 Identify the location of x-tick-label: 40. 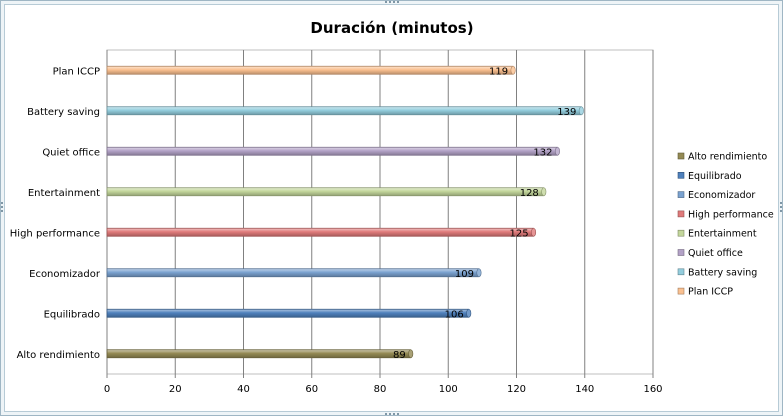
(243, 389).